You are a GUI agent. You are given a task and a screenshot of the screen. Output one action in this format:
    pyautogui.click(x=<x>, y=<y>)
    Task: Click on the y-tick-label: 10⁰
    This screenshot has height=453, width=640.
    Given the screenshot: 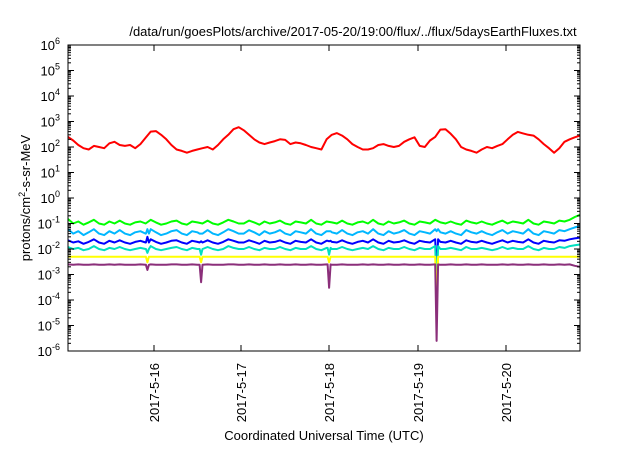 What is the action you would take?
    pyautogui.click(x=50, y=197)
    